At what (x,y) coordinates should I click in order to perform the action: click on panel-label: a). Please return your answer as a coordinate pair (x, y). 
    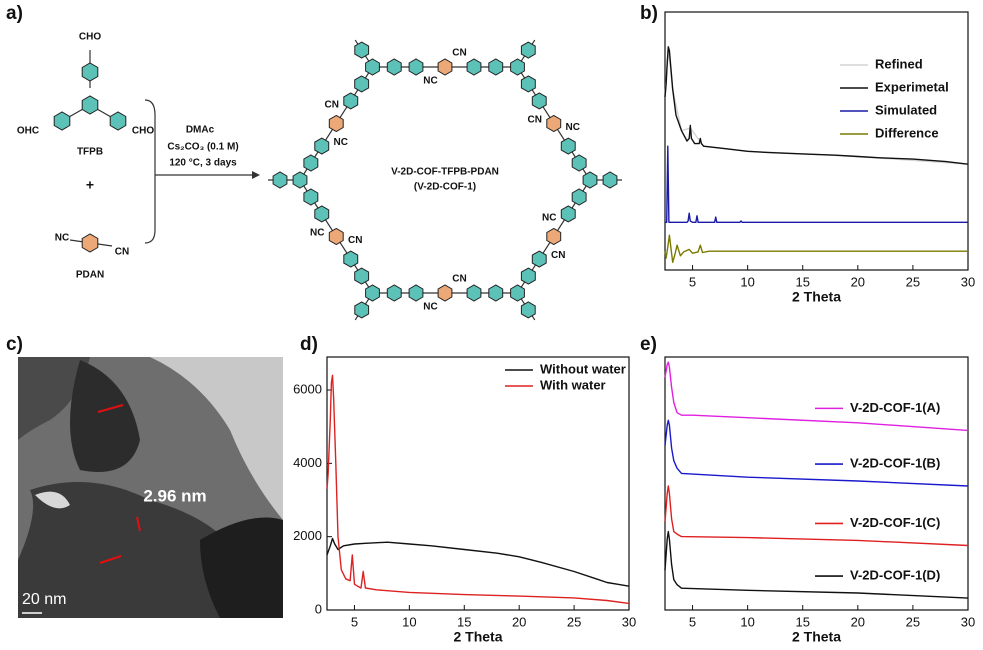
    Looking at the image, I should click on (14, 13).